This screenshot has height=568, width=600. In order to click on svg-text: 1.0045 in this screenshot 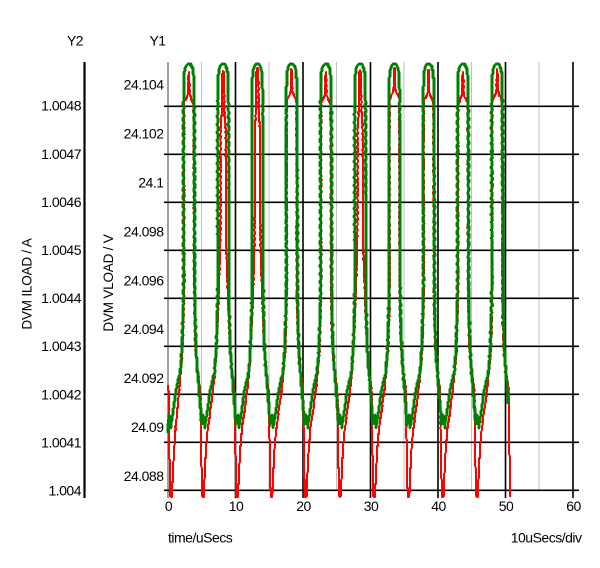, I will do `click(61, 250)`.